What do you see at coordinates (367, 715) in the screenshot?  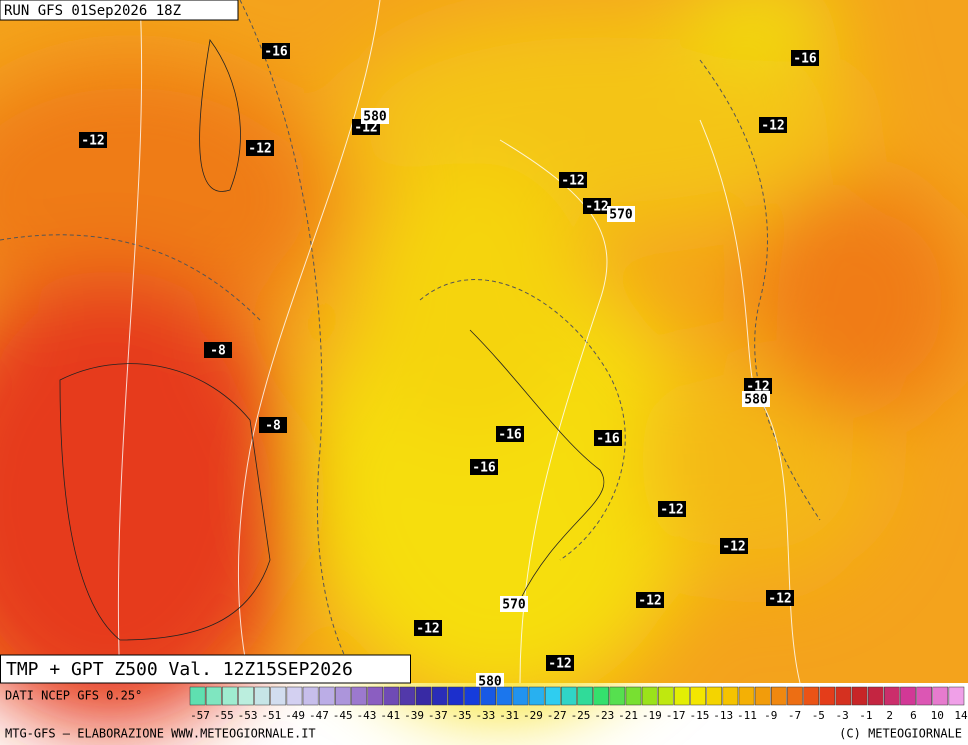 I see `colorbar-label: -43` at bounding box center [367, 715].